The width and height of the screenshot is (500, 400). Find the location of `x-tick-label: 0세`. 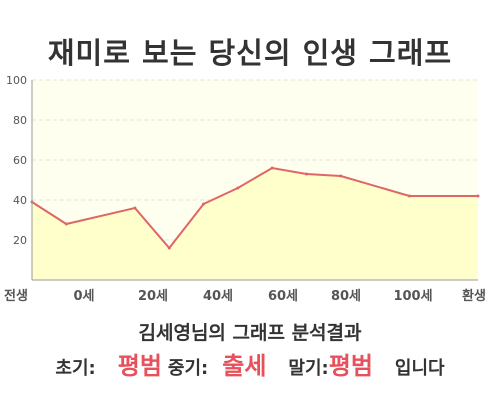

x-tick-label: 0세 is located at coordinates (83, 296).